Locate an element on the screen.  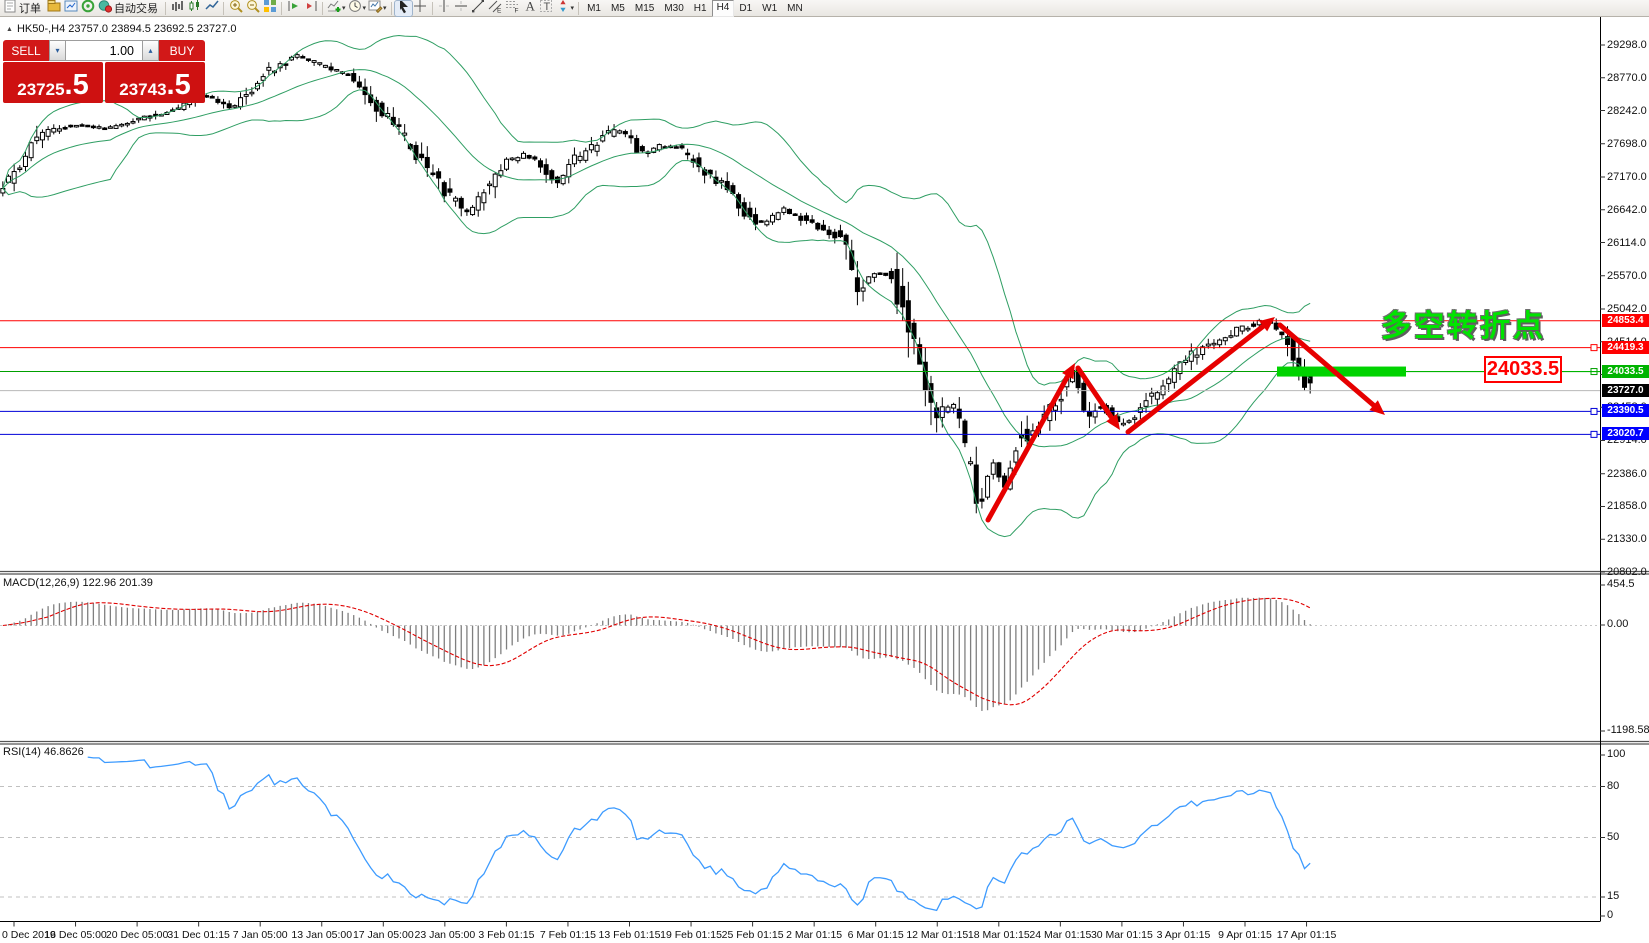
time-axis-label: 3 Apr 01:15 is located at coordinates (1183, 935).